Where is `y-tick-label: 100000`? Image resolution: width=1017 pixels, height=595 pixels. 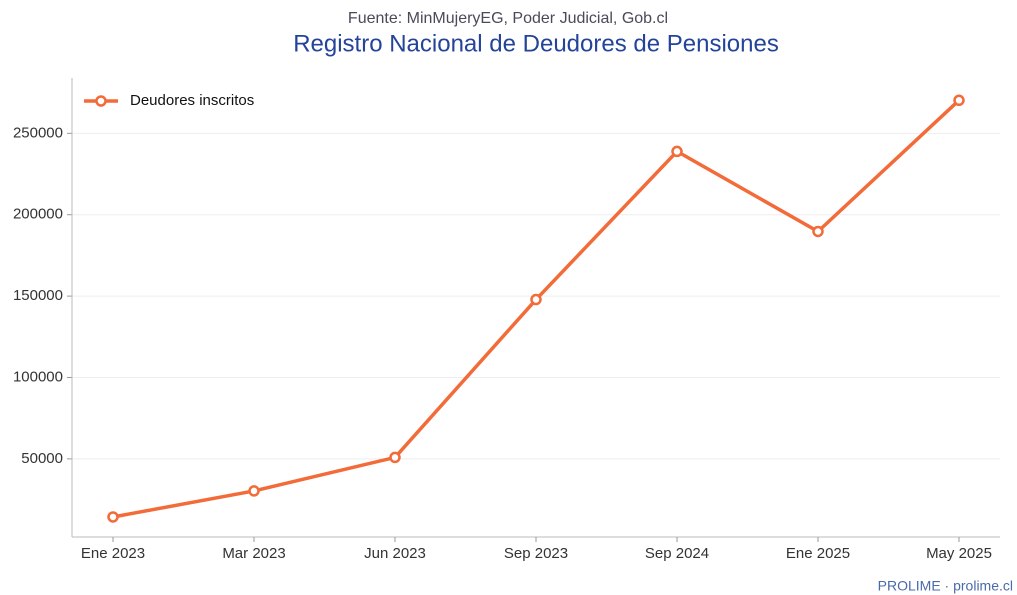 y-tick-label: 100000 is located at coordinates (38, 376).